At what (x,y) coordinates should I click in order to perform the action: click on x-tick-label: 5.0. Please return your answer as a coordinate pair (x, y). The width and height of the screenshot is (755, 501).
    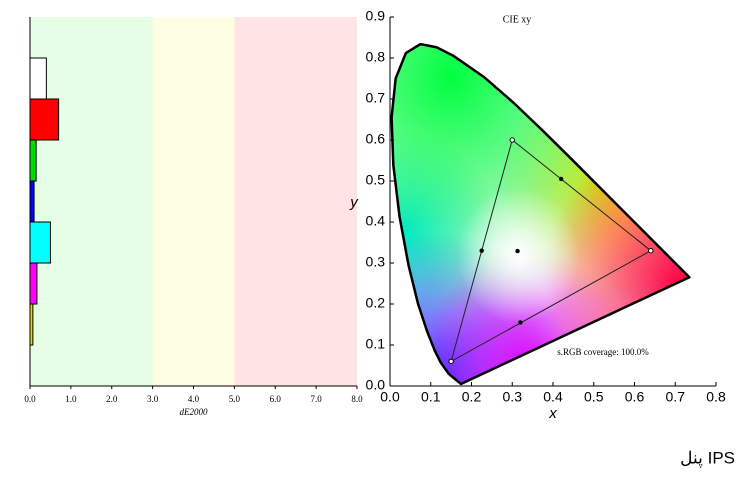
    Looking at the image, I should click on (235, 399).